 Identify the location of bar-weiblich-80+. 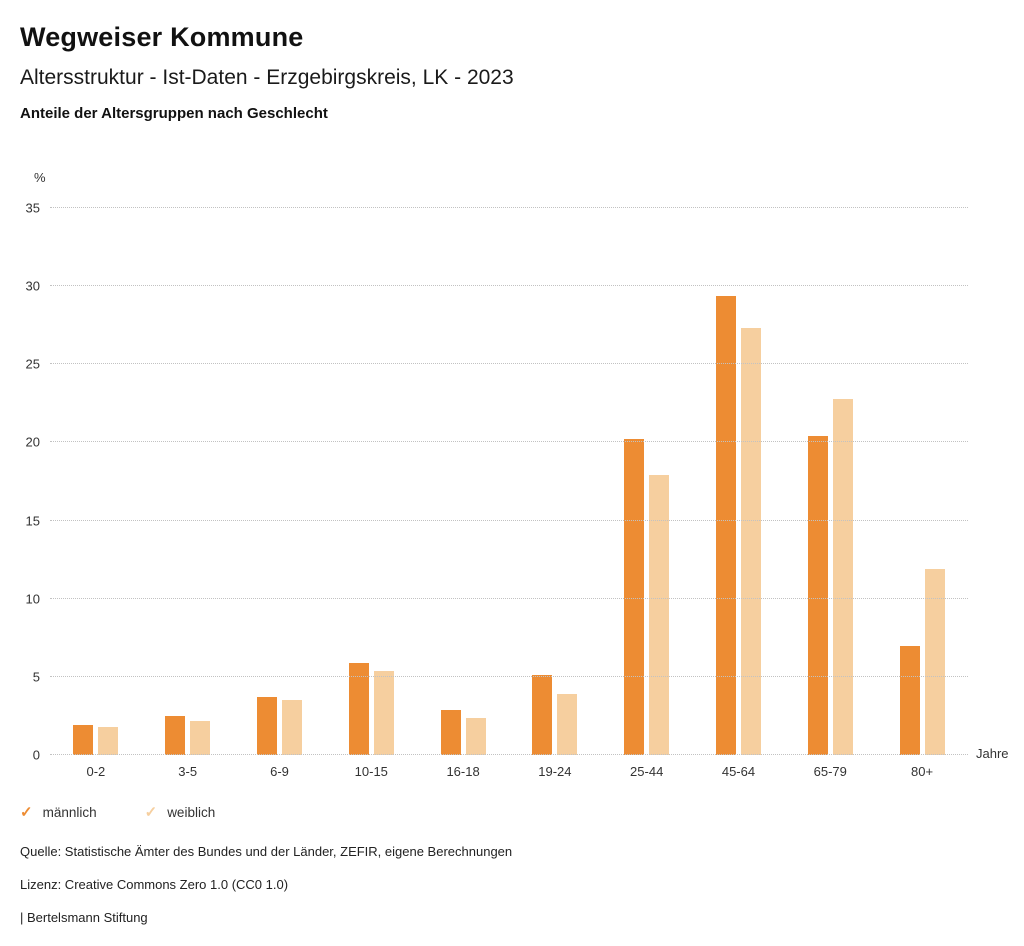
(934, 662).